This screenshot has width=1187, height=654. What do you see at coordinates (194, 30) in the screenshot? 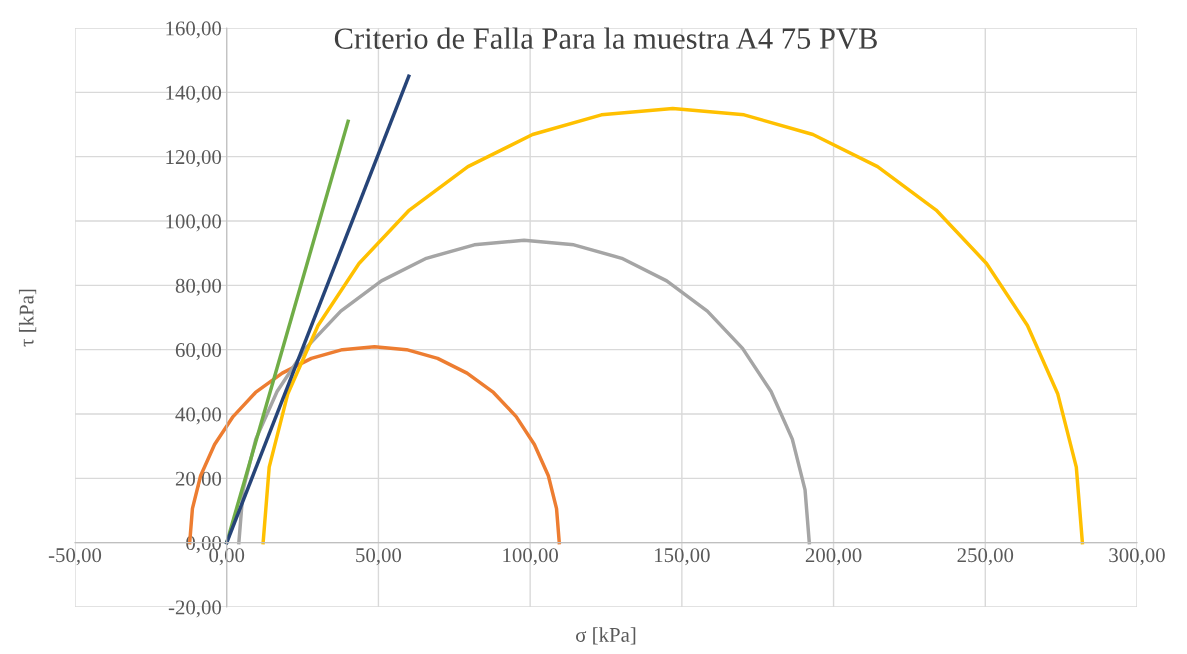
I see `y-tick-label: 160,00` at bounding box center [194, 30].